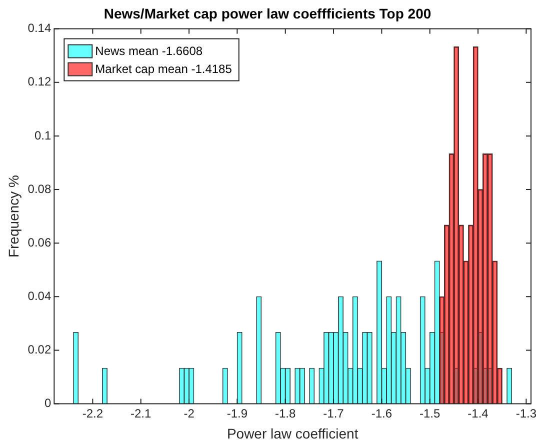  What do you see at coordinates (40, 189) in the screenshot?
I see `y-tick-label: 0.08` at bounding box center [40, 189].